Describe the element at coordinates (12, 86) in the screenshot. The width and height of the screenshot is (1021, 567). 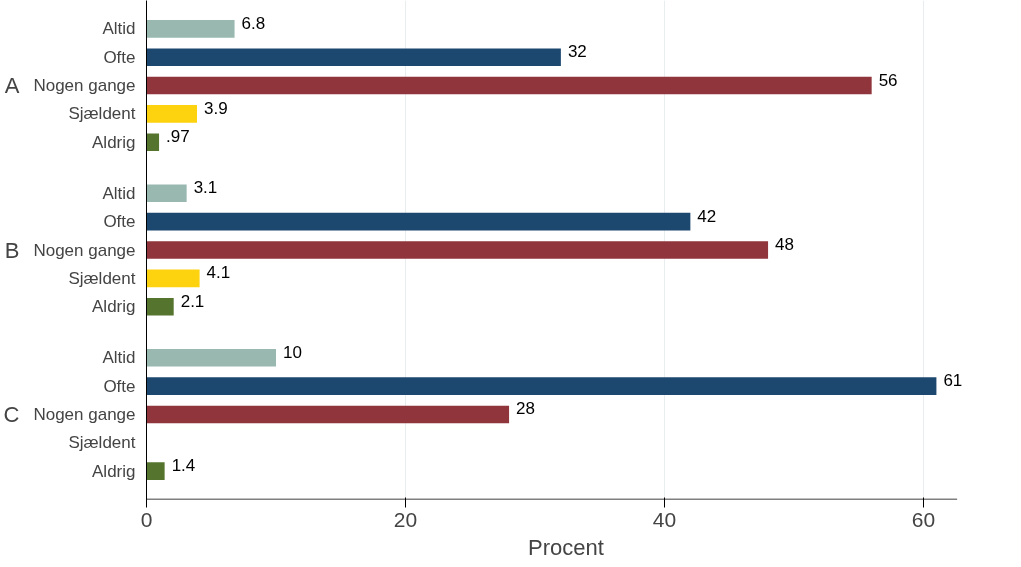
I see `text: A` at that location.